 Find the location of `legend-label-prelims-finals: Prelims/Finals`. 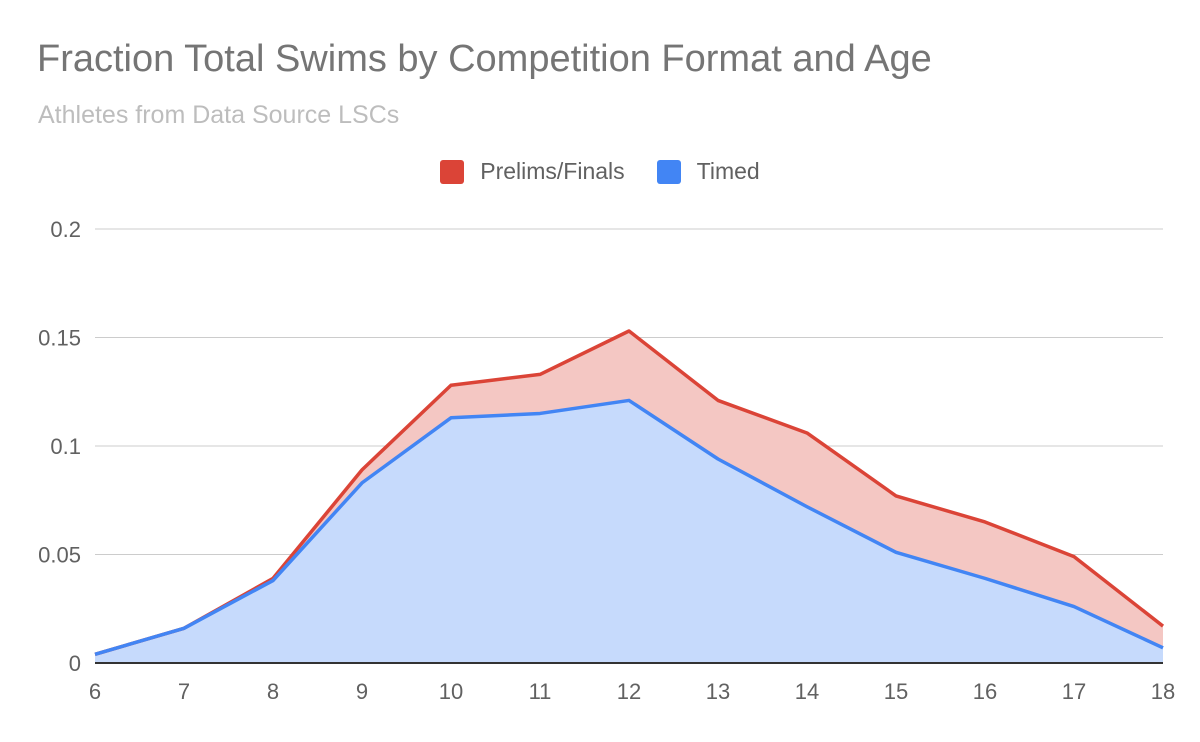

legend-label-prelims-finals: Prelims/Finals is located at coordinates (552, 171).